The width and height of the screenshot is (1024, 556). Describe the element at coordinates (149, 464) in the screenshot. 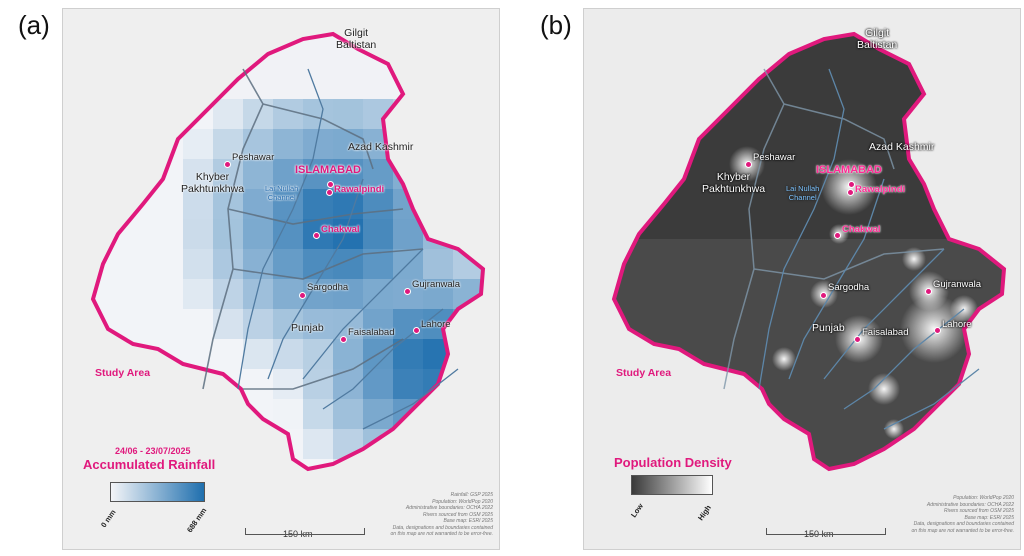

I see `legend-title-rainfall: Accumulated Rainfall` at that location.